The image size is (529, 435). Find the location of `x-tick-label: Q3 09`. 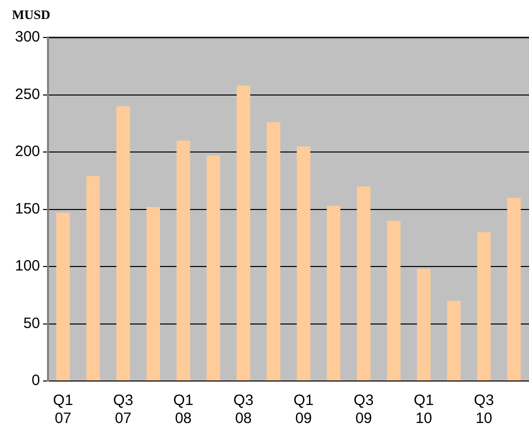

x-tick-label: Q3 09 is located at coordinates (364, 410).